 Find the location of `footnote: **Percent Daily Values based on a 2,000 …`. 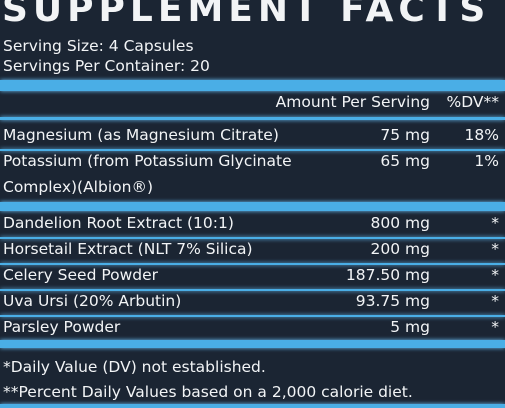

footnote: **Percent Daily Values based on a 2,000 … is located at coordinates (208, 392).